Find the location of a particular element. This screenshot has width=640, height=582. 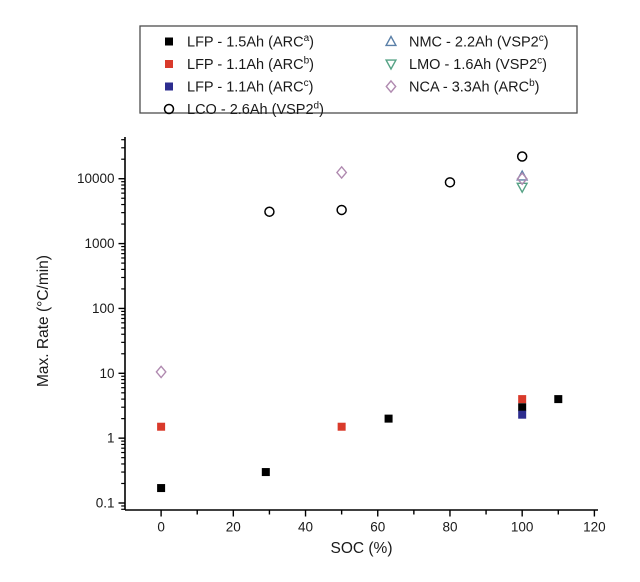

legend-item: LMO - 1.6Ah (VSP2c) is located at coordinates (465, 65).